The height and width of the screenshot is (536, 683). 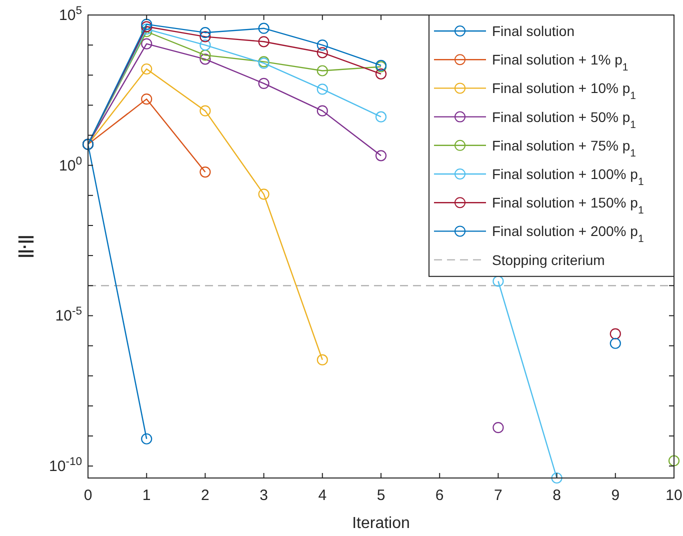 I want to click on legend-label: Final solution + 200% p$_{1}$, so click(x=568, y=234).